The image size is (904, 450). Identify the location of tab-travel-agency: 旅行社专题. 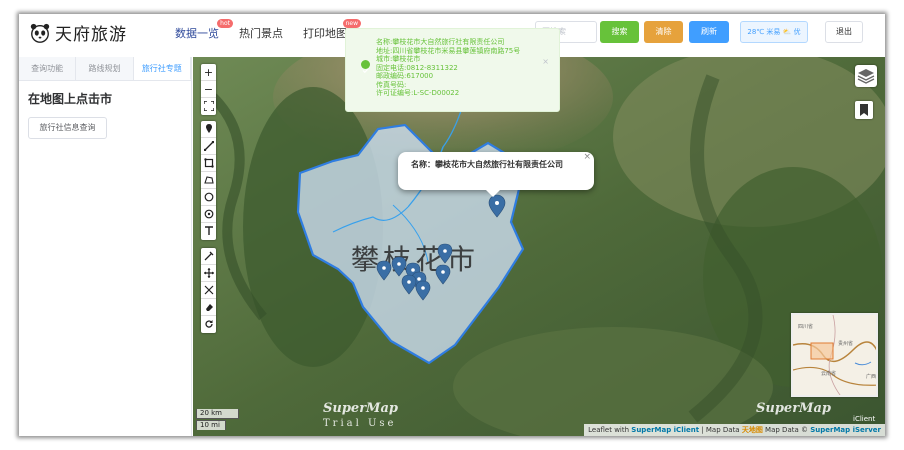
(162, 68).